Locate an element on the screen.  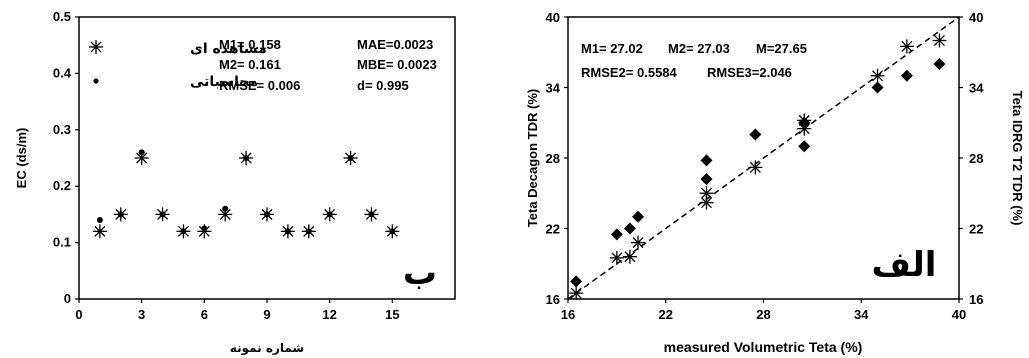
ec-stat-d: d= 0.995 is located at coordinates (383, 85).